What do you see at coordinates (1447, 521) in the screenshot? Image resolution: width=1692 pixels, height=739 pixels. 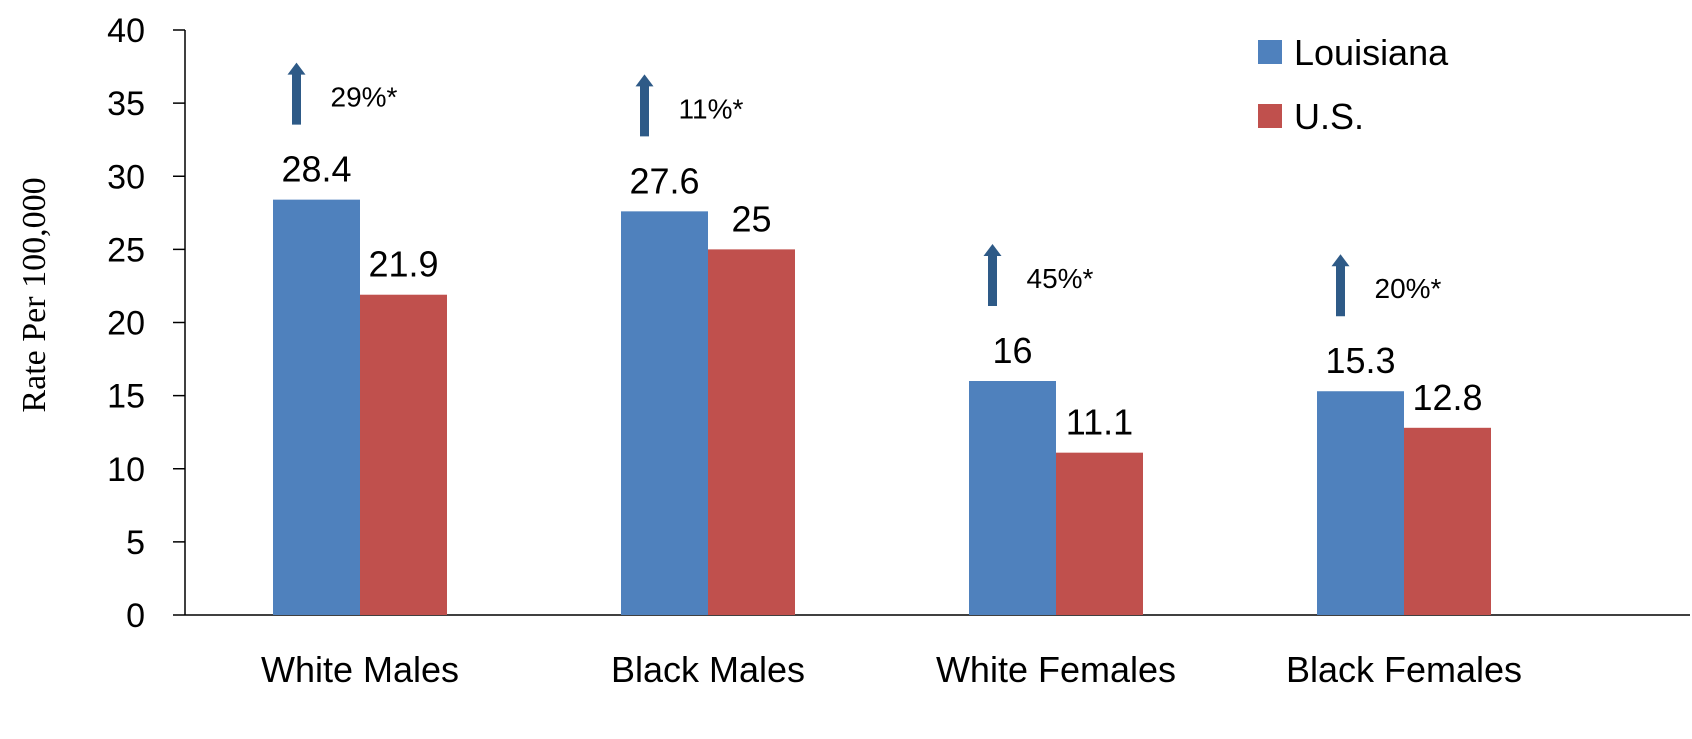 I see `bar-u-s-black-females` at bounding box center [1447, 521].